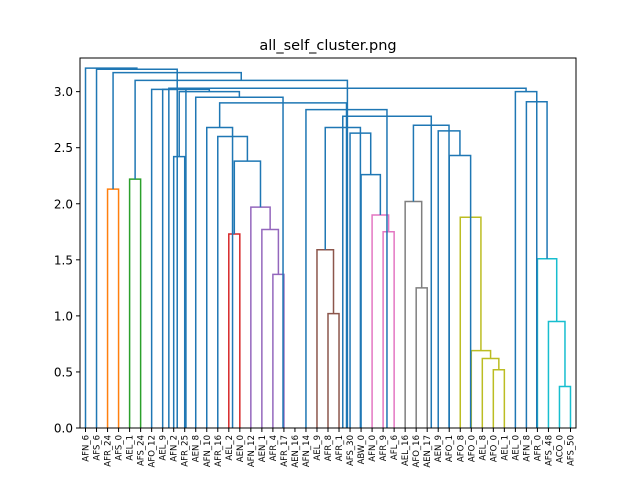  I want to click on leaf-label: AFS_50, so click(571, 450).